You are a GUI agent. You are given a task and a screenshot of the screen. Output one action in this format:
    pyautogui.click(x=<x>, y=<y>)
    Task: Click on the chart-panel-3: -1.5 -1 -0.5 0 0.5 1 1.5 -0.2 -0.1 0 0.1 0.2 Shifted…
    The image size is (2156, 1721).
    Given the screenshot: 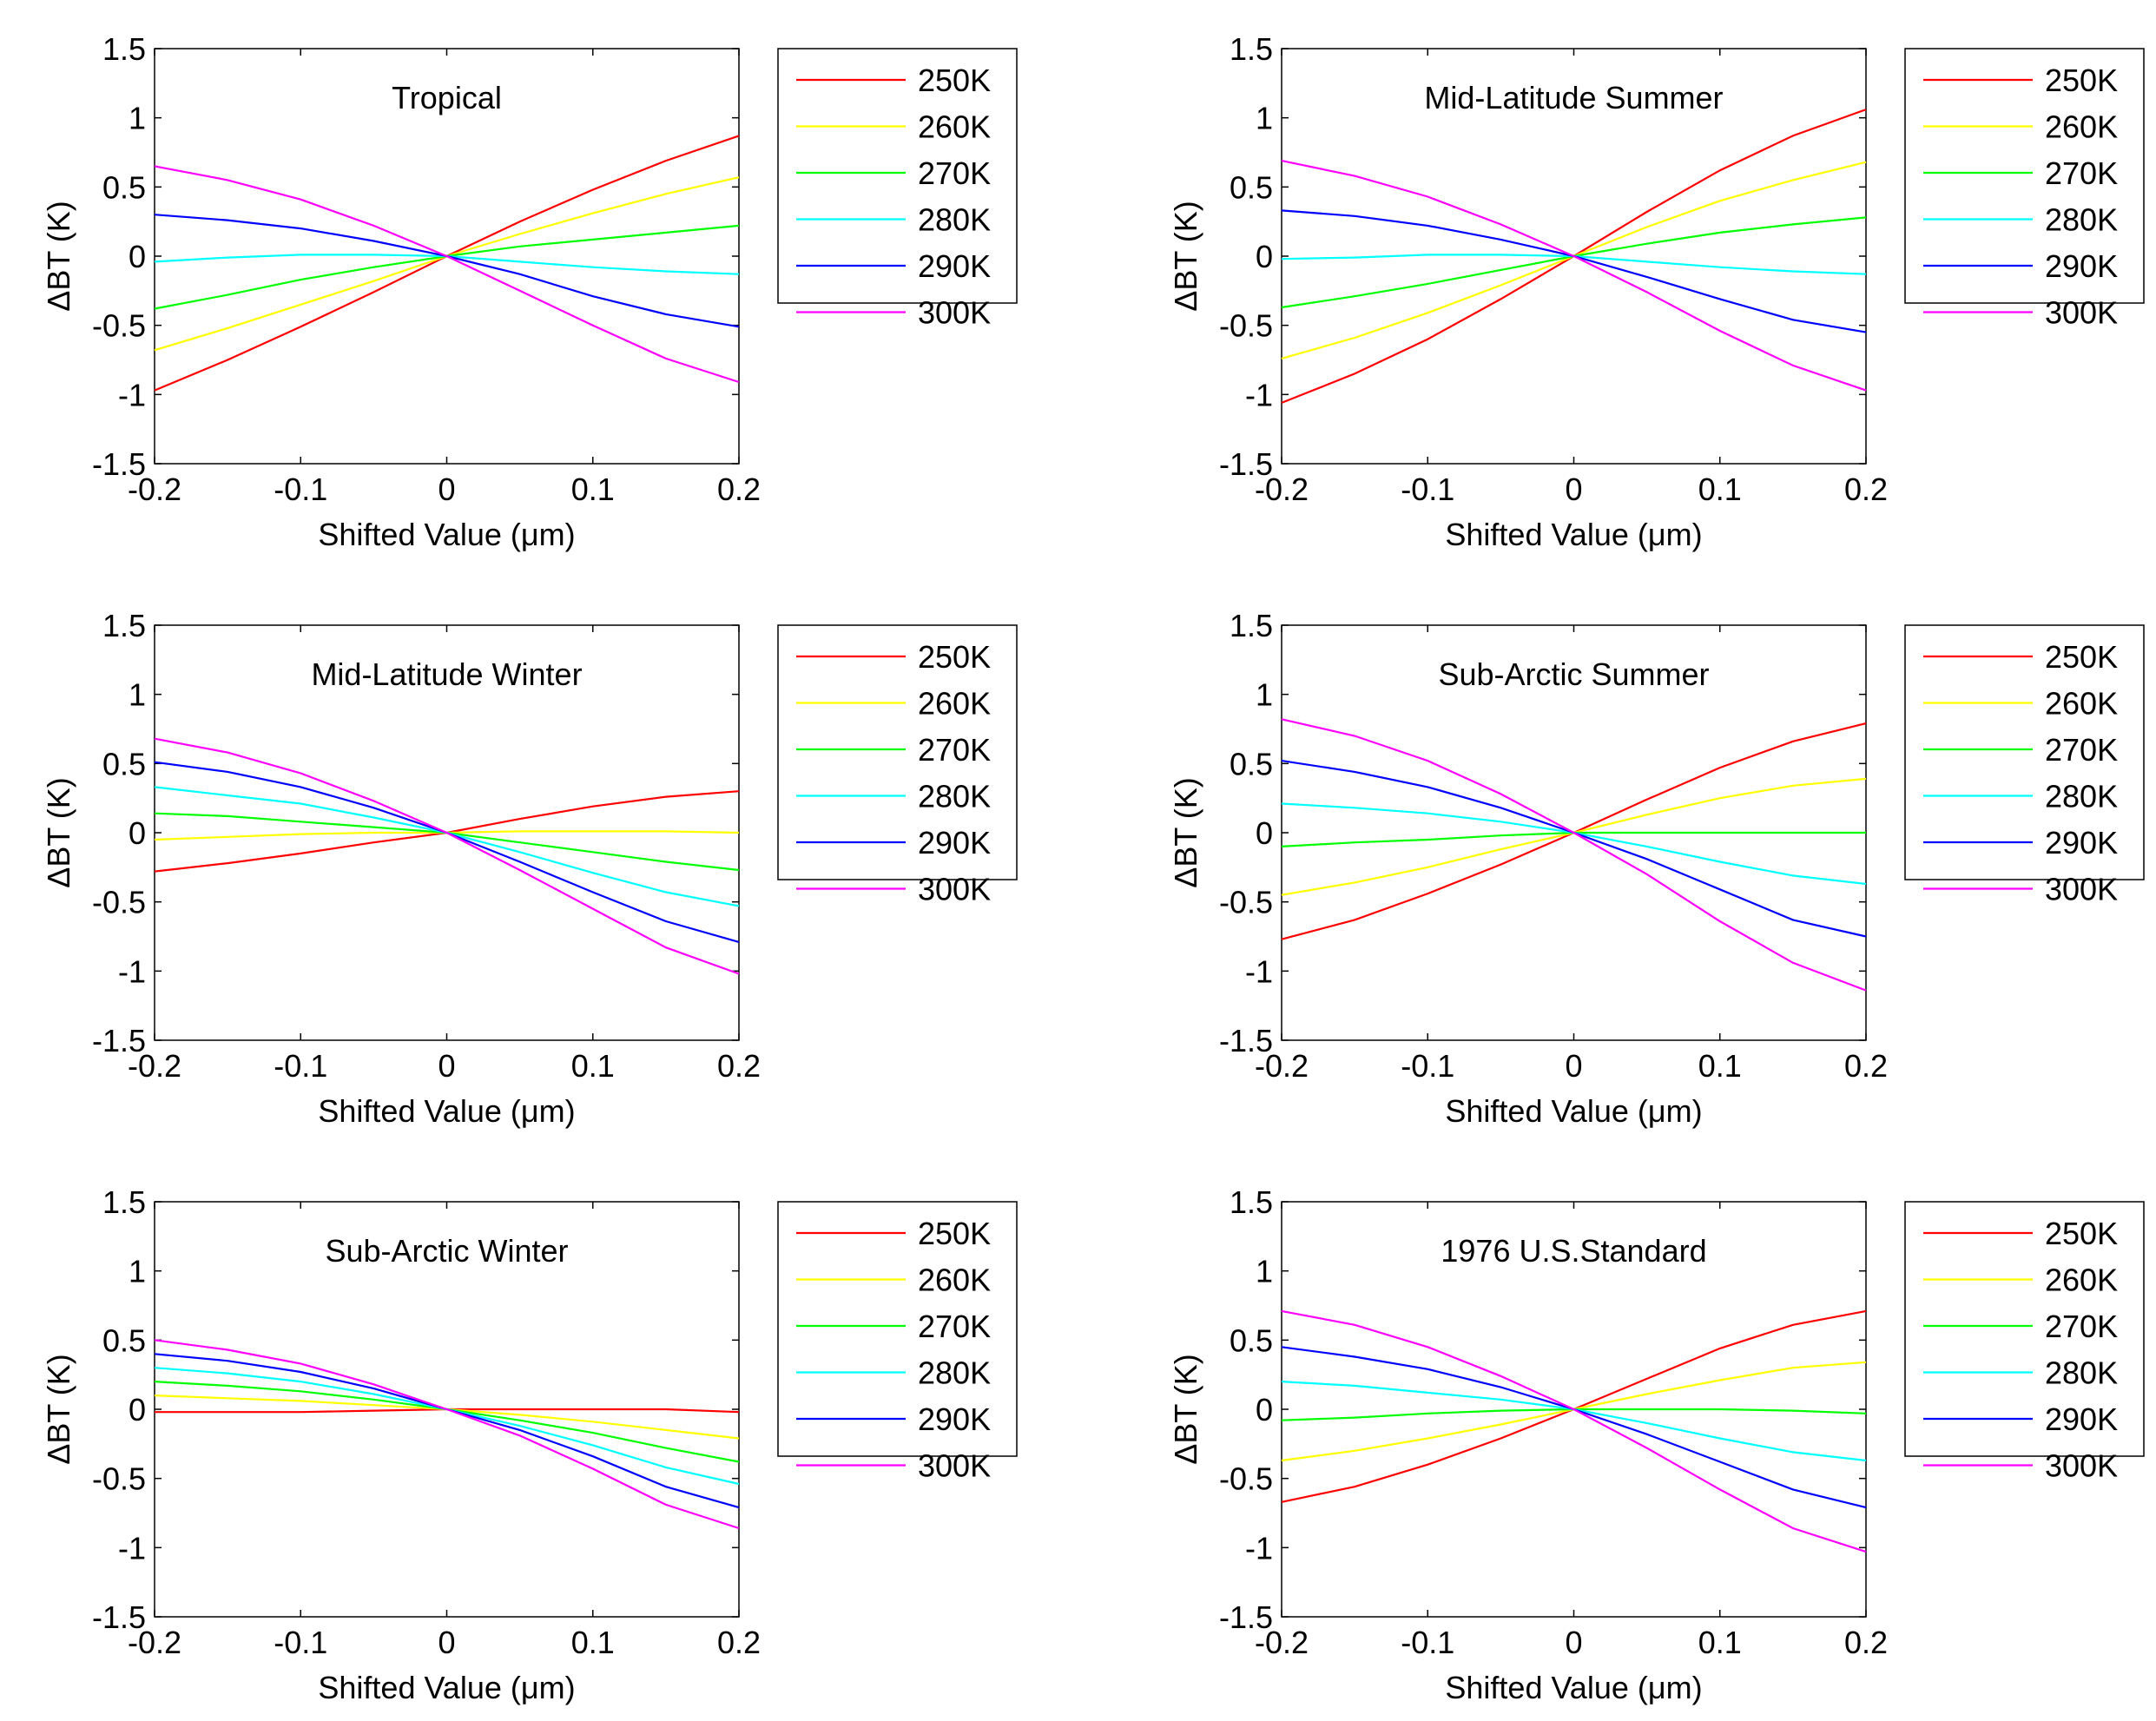 What is the action you would take?
    pyautogui.click(x=529, y=868)
    